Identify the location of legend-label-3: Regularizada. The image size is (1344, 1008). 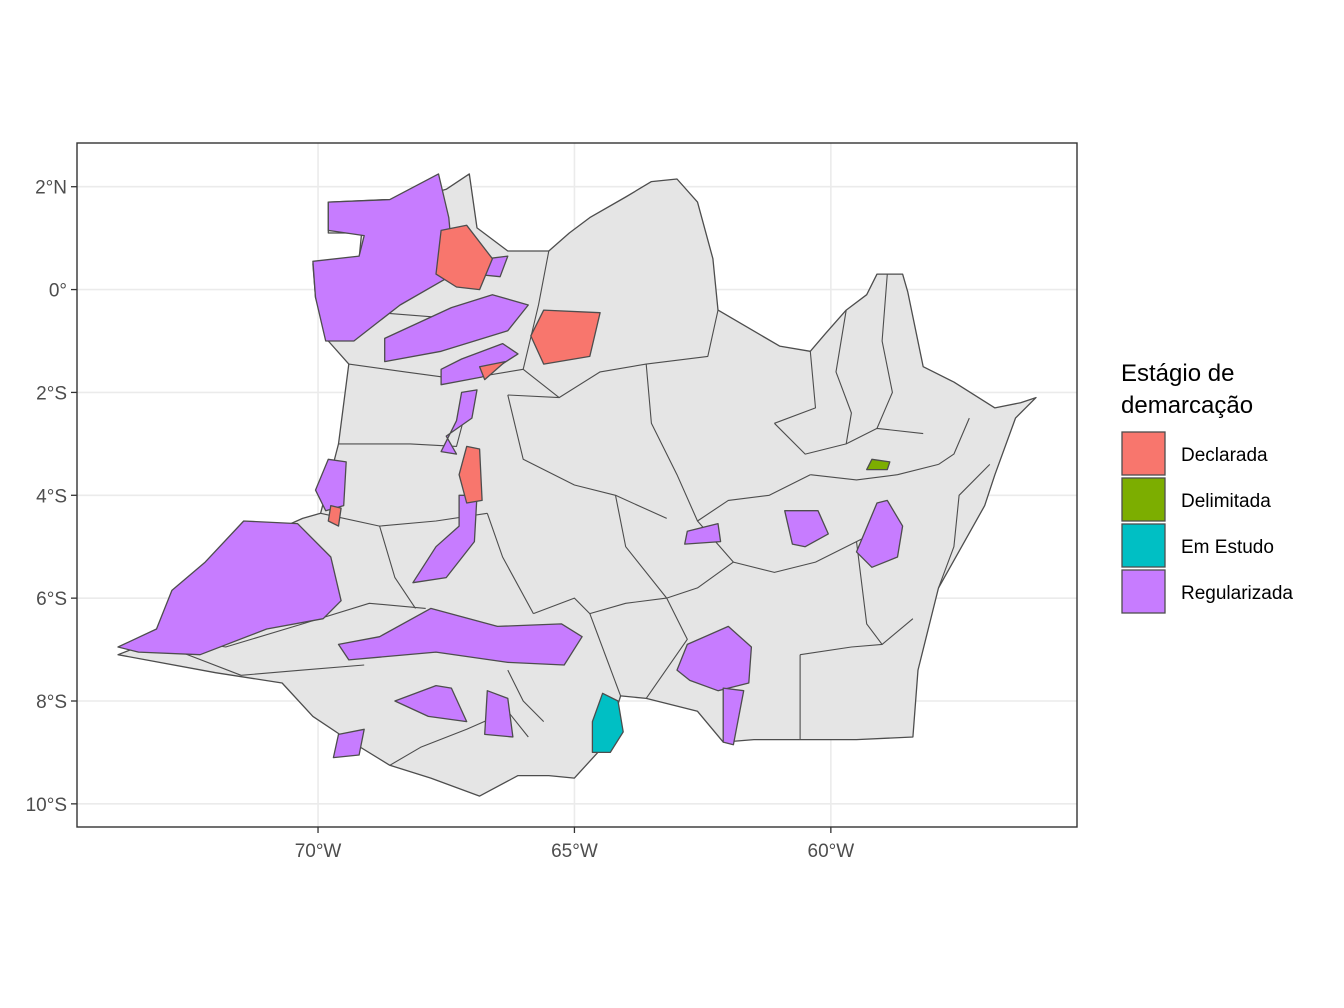
(1237, 593).